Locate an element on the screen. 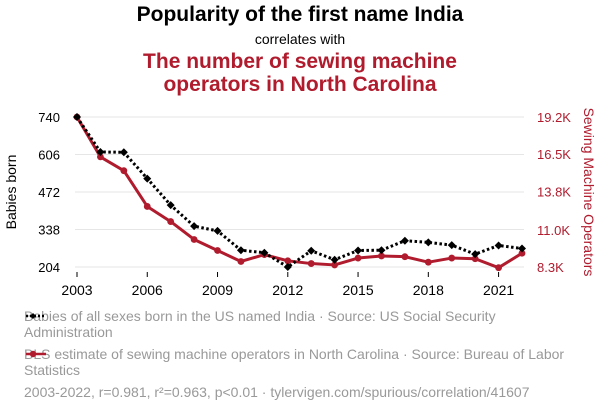 The width and height of the screenshot is (600, 414). chart-title: Popularity of the first name India is located at coordinates (300, 14).